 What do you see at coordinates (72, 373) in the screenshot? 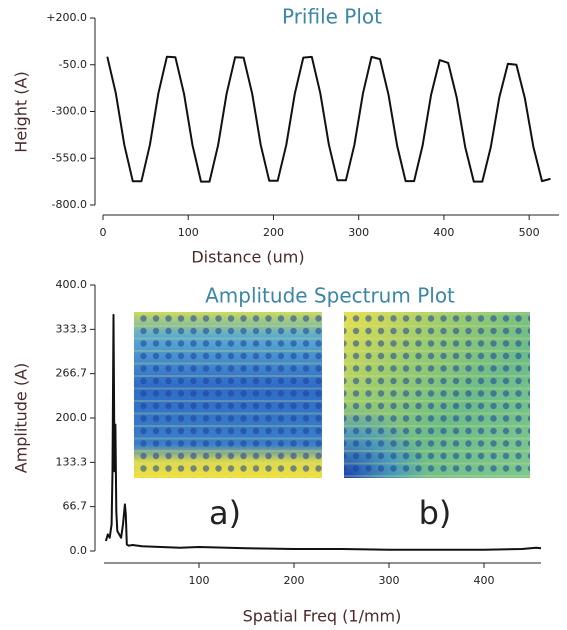
I see `y-tick-label: 266.7` at bounding box center [72, 373].